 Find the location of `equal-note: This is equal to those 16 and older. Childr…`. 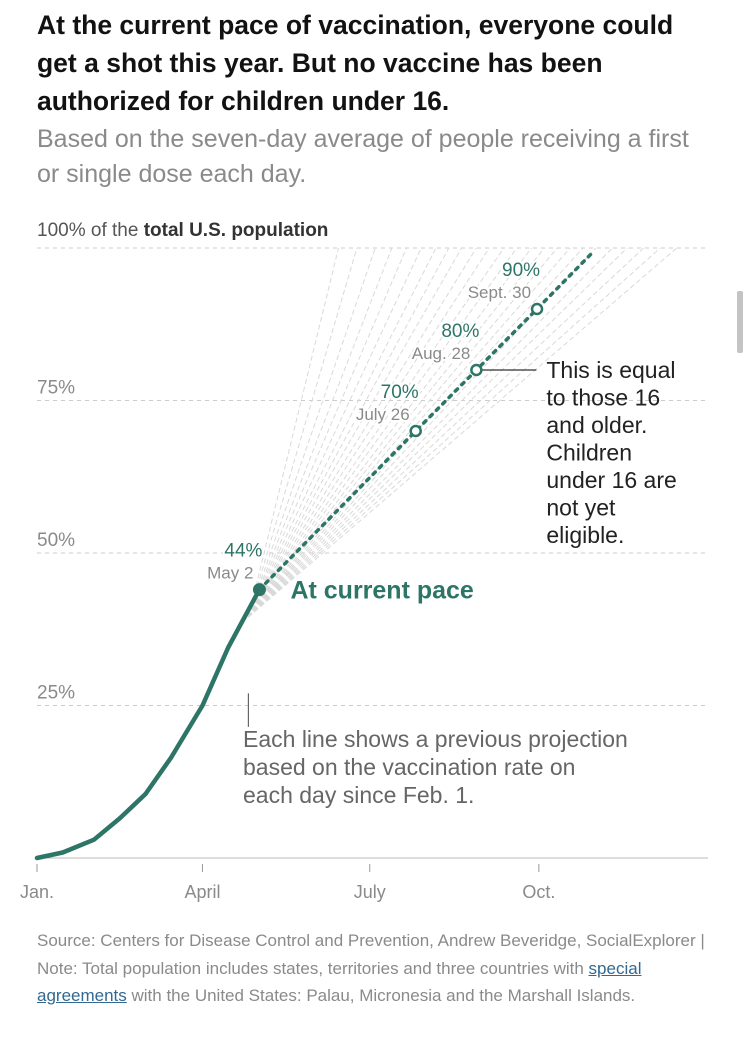

equal-note: This is equal to those 16 and older. Childr… is located at coordinates (611, 452).